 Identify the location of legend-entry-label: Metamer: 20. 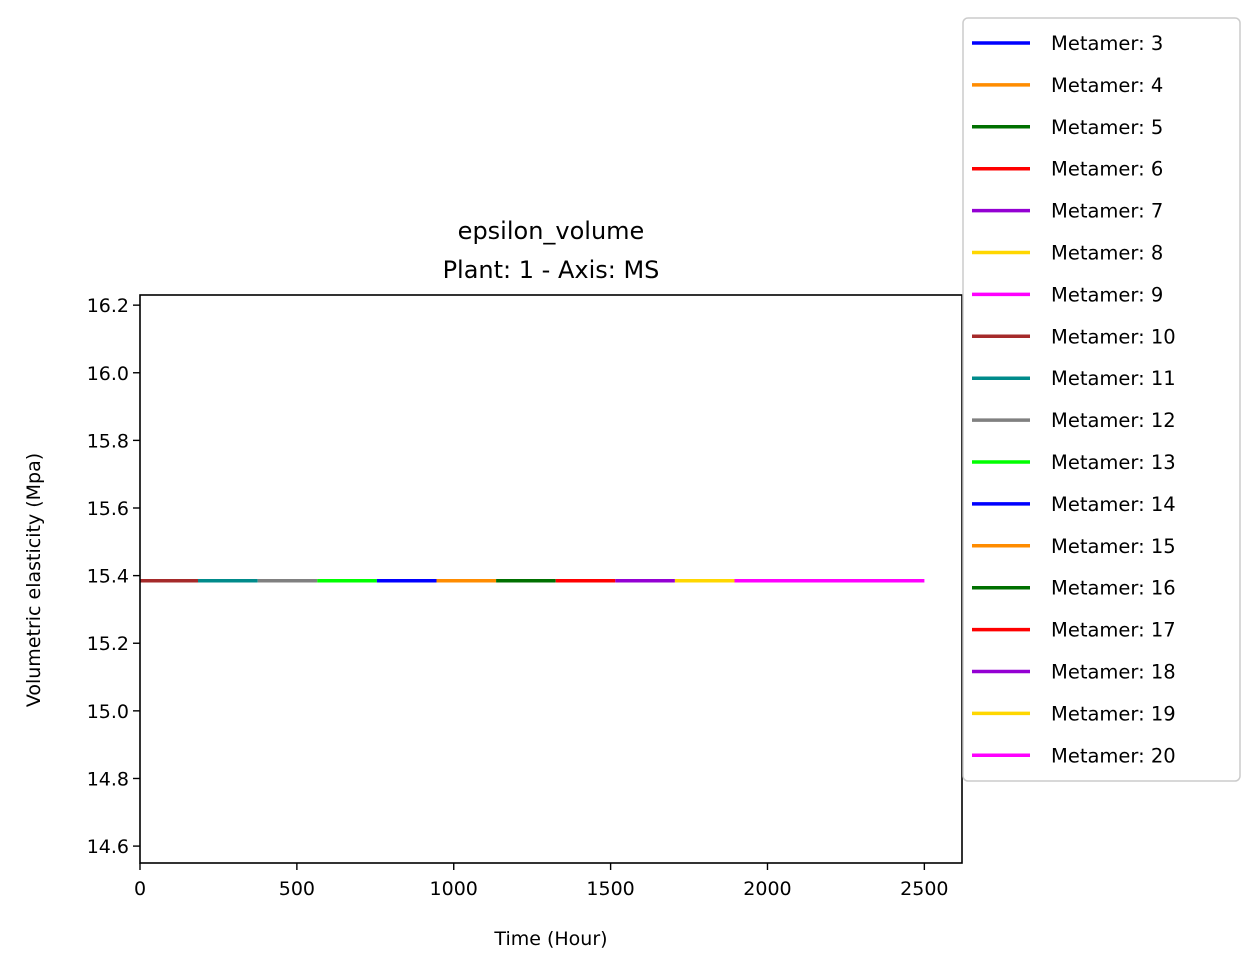
(1113, 755).